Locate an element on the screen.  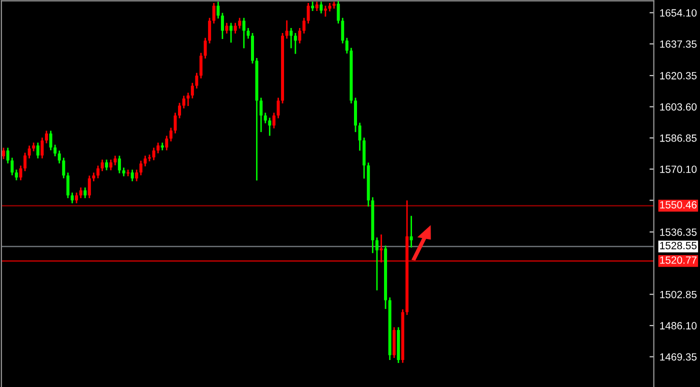
y-tick-label: 1637.35 is located at coordinates (678, 44).